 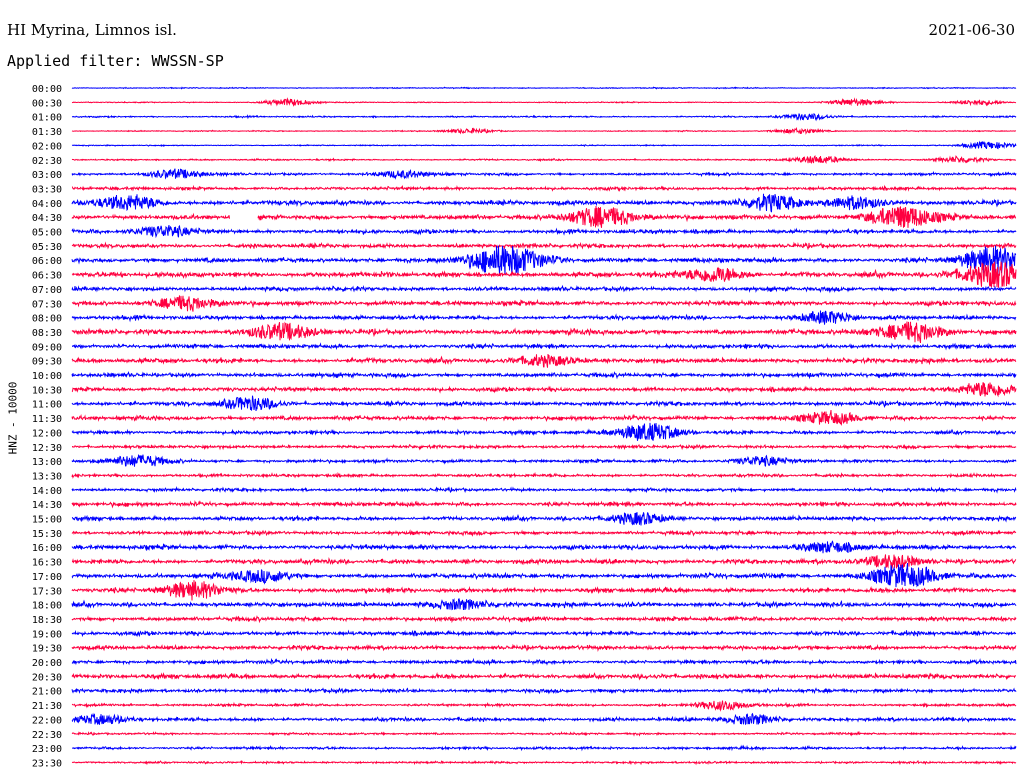 What do you see at coordinates (47, 218) in the screenshot?
I see `row-time-label: 04:30` at bounding box center [47, 218].